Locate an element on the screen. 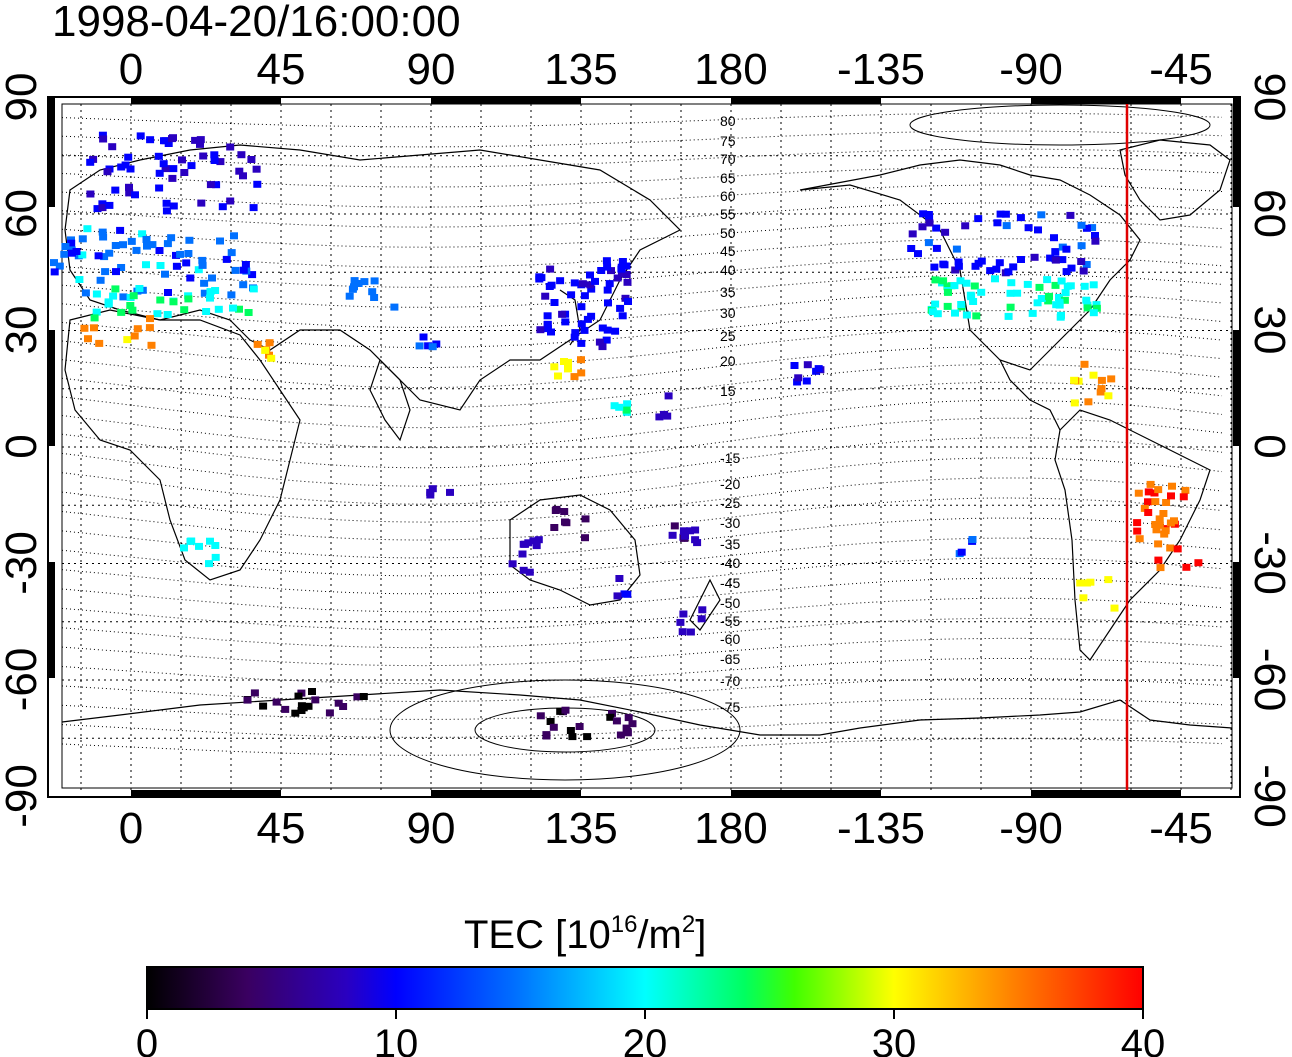 Image resolution: width=1292 pixels, height=1057 pixels. contour-label: -45 is located at coordinates (730, 583).